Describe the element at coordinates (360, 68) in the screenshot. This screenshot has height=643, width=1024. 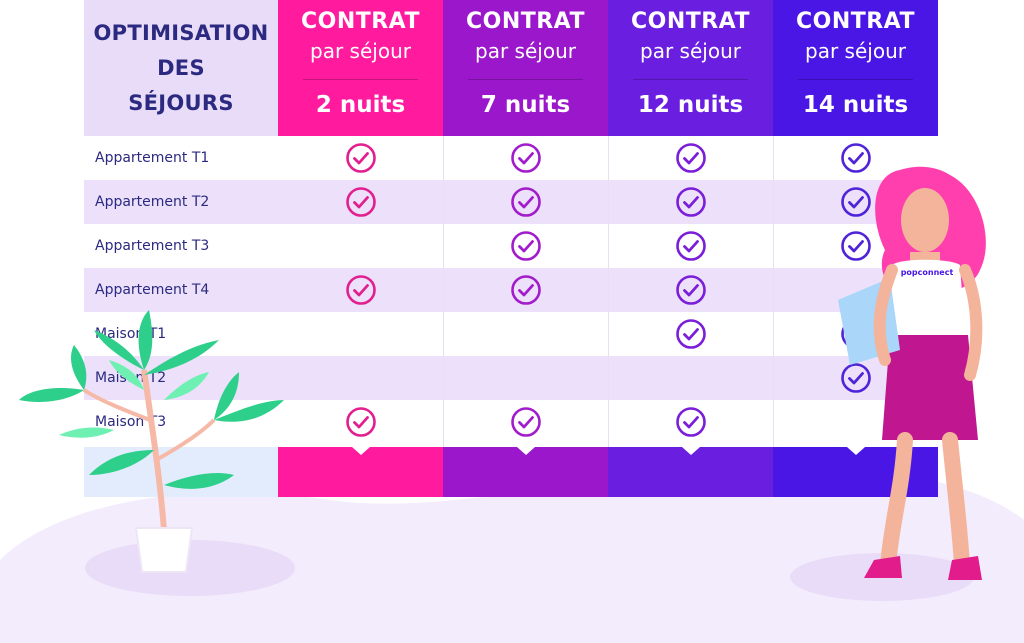
I see `column-header: CONTRAT par séjour 2 nuits` at that location.